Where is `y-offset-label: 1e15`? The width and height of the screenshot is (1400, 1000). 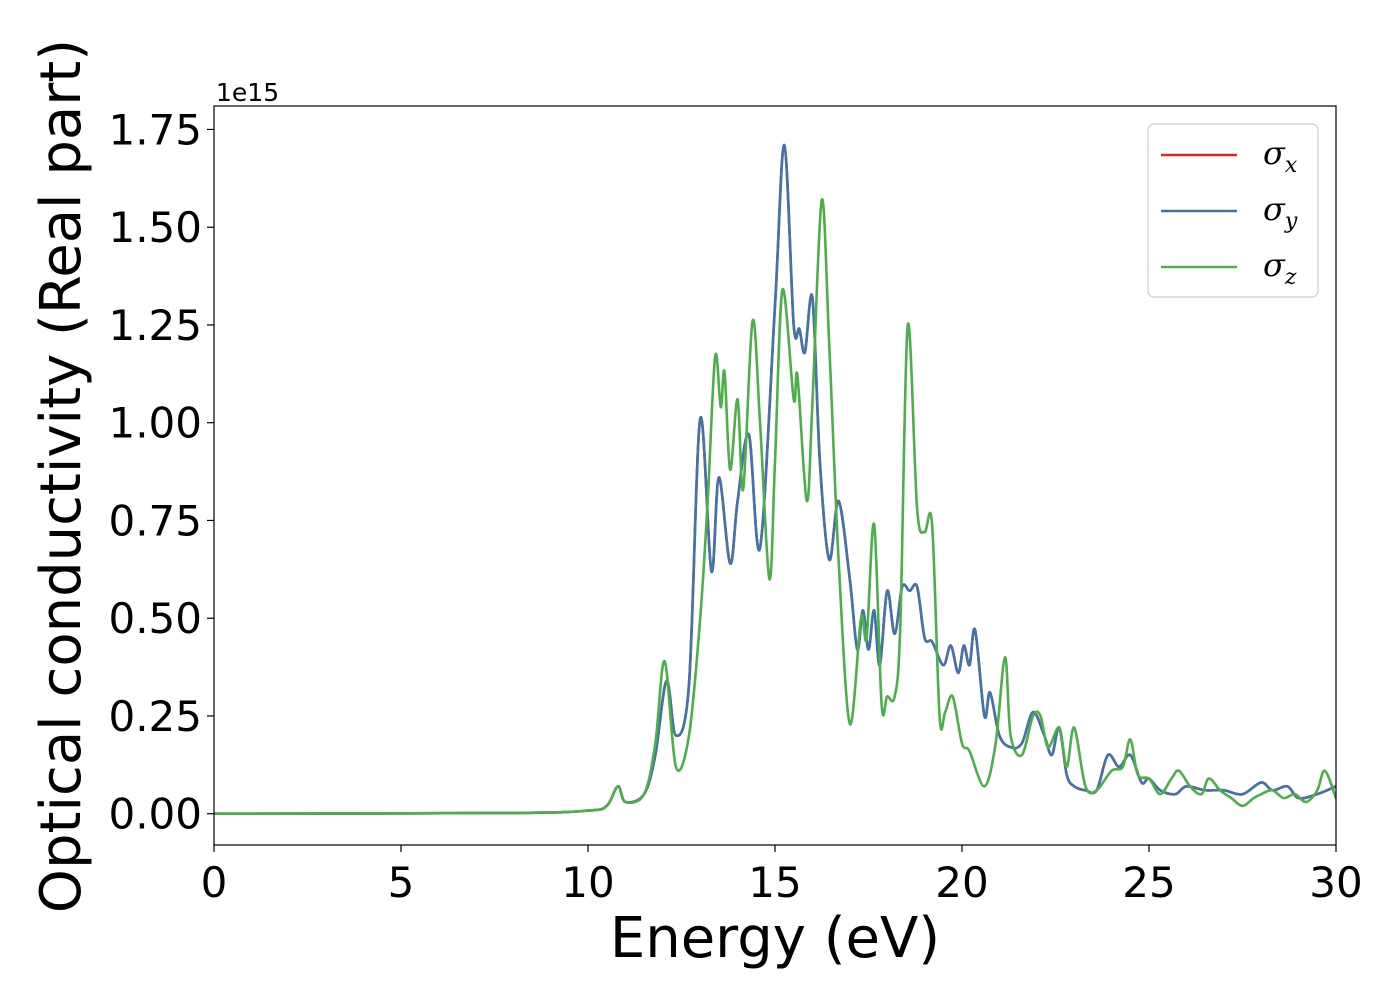 y-offset-label: 1e15 is located at coordinates (247, 92).